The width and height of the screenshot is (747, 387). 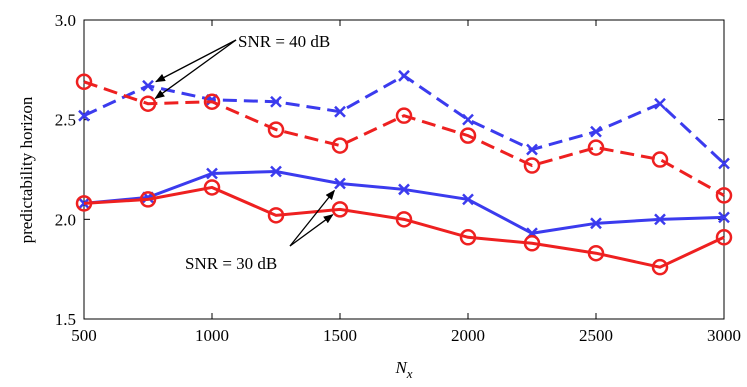 I want to click on x-axis-label-subscript: x, so click(x=409, y=373).